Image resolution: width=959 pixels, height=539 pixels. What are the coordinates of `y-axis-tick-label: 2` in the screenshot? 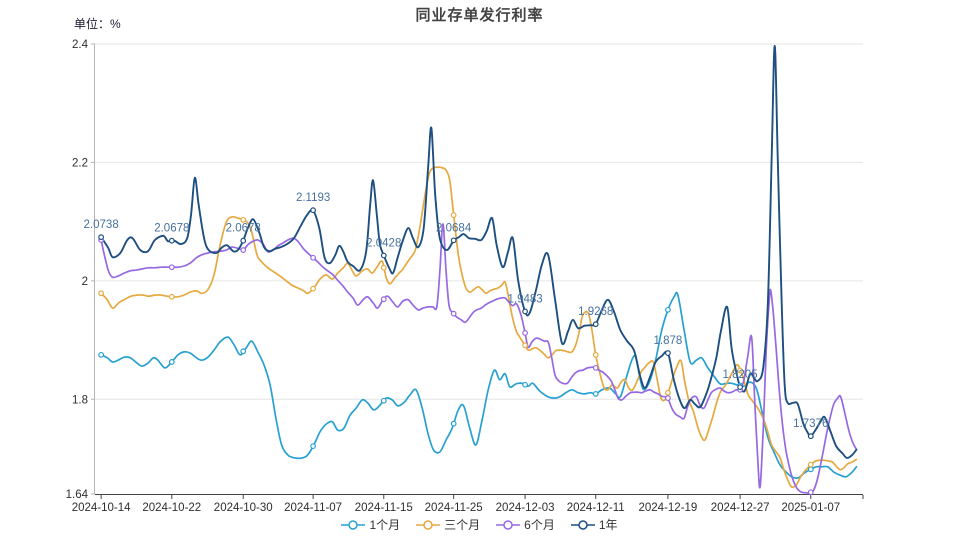 It's located at (85, 282).